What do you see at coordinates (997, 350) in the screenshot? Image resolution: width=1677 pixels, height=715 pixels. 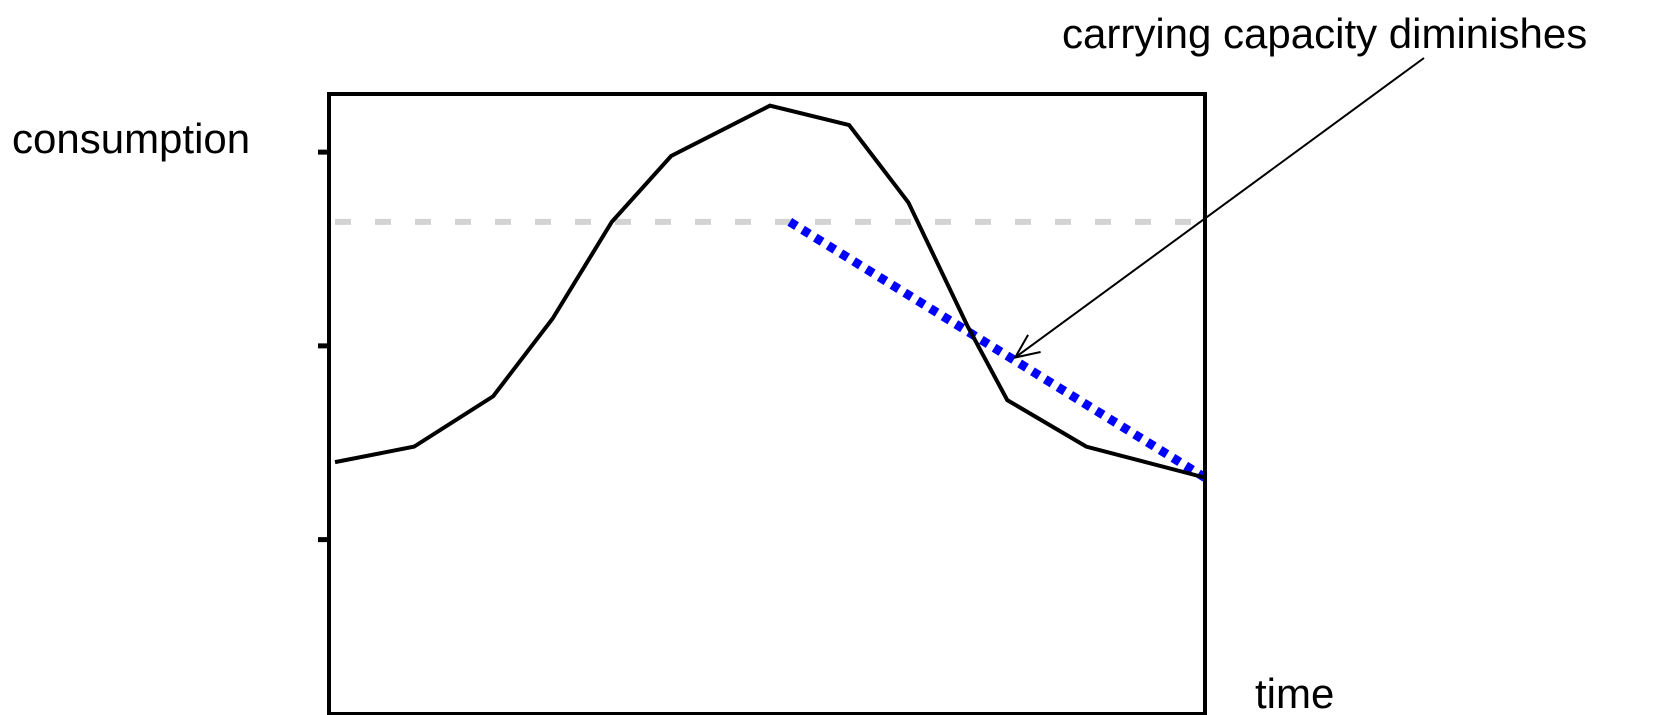 I see `series-line-dotted` at bounding box center [997, 350].